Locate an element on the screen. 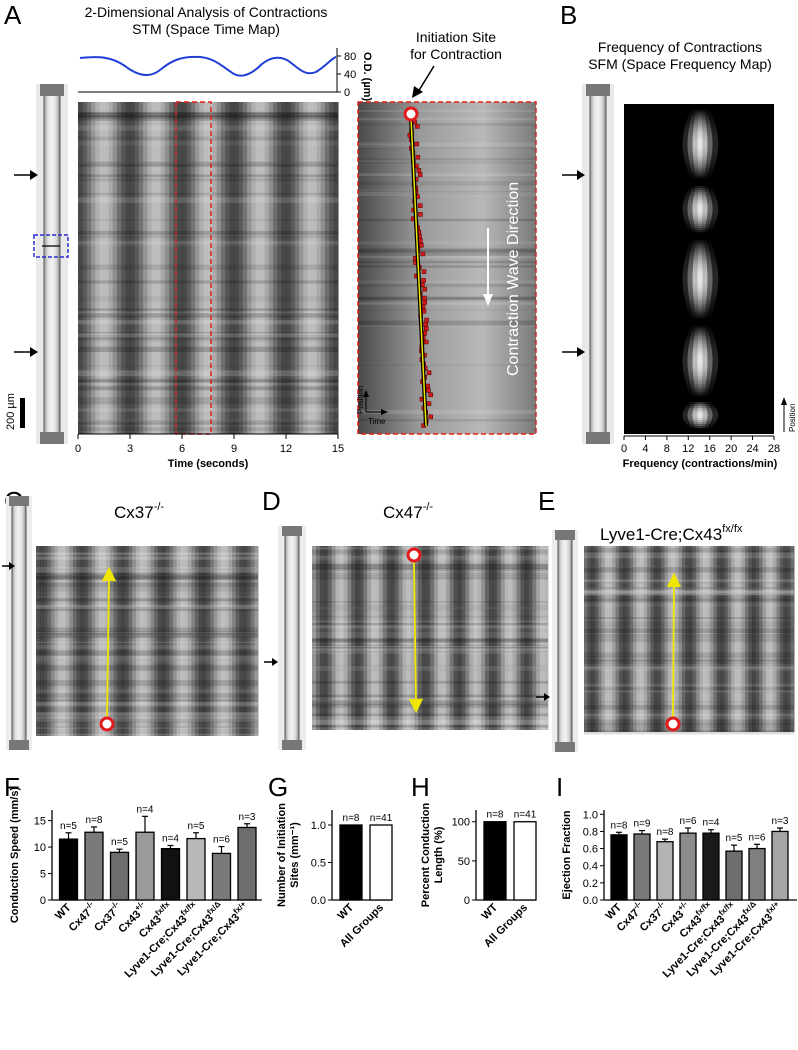  site-arrow-a1 is located at coordinates (26, 175).